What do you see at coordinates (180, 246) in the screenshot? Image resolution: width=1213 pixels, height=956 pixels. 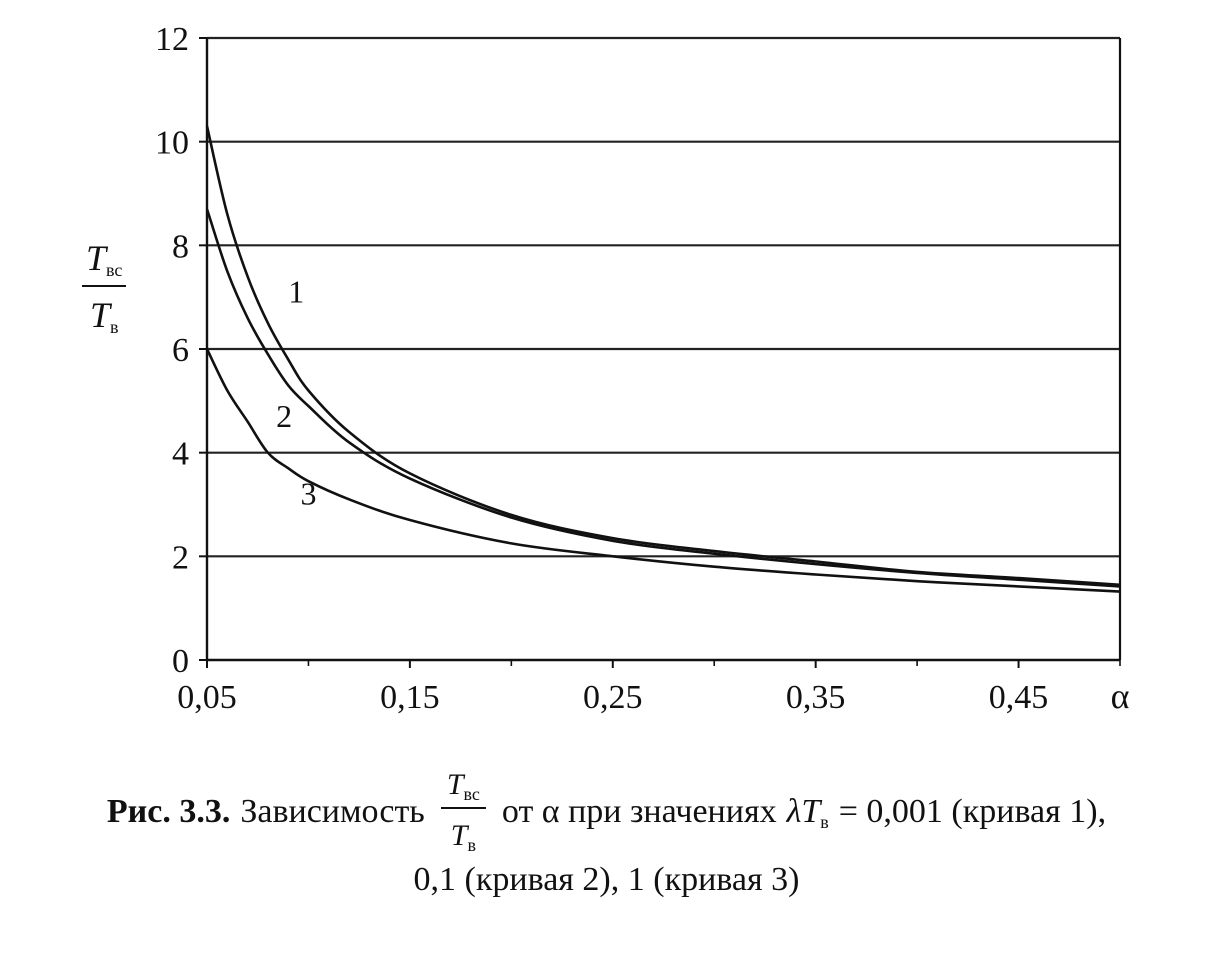 I see `y-tick-label: 8` at bounding box center [180, 246].